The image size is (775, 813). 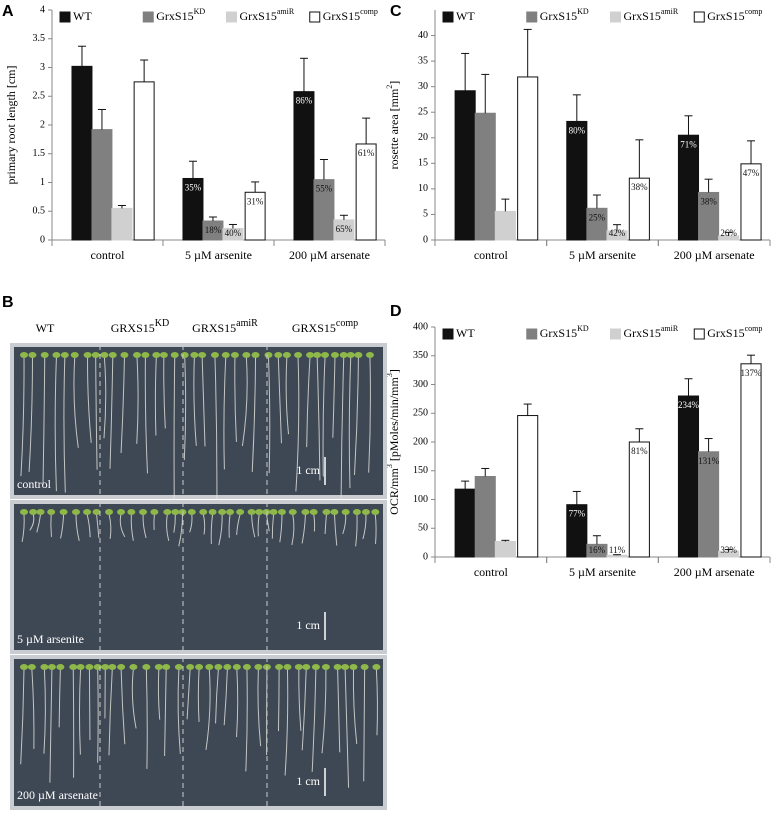 I want to click on legend-sup: comp, so click(x=754, y=11).